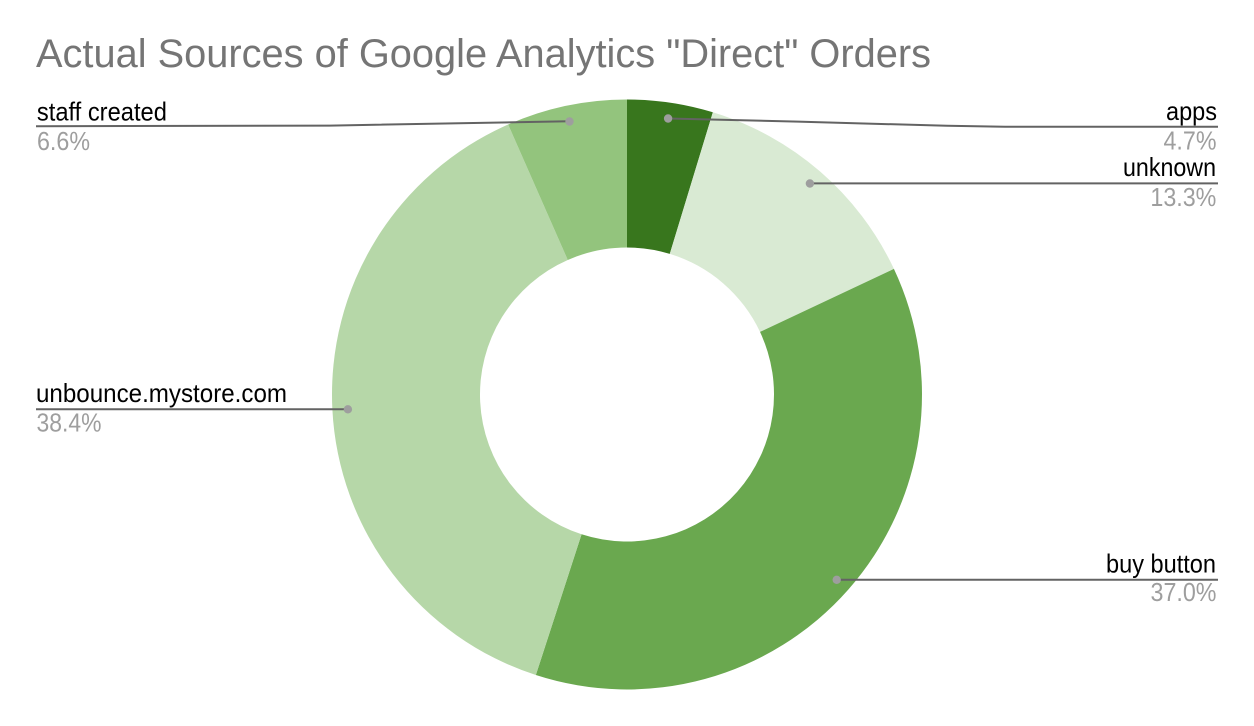  I want to click on svg-text: 38.4%, so click(69, 423).